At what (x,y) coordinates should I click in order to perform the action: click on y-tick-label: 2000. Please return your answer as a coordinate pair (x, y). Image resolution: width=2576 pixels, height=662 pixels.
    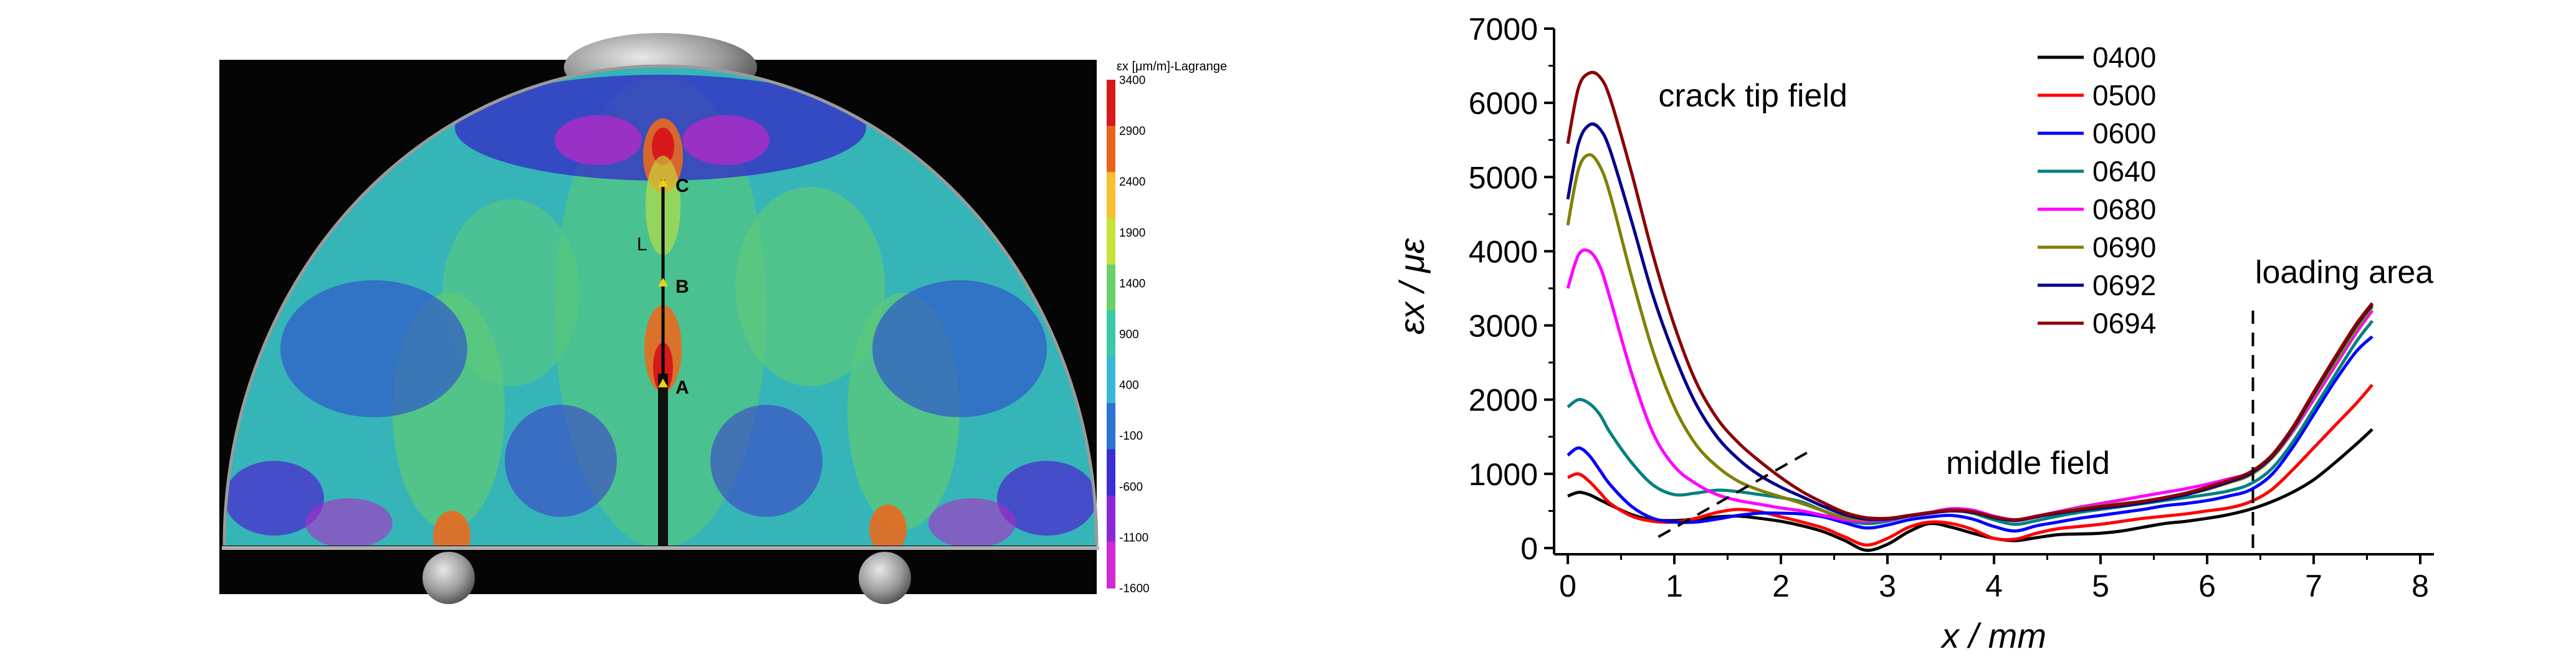
    Looking at the image, I should click on (1504, 400).